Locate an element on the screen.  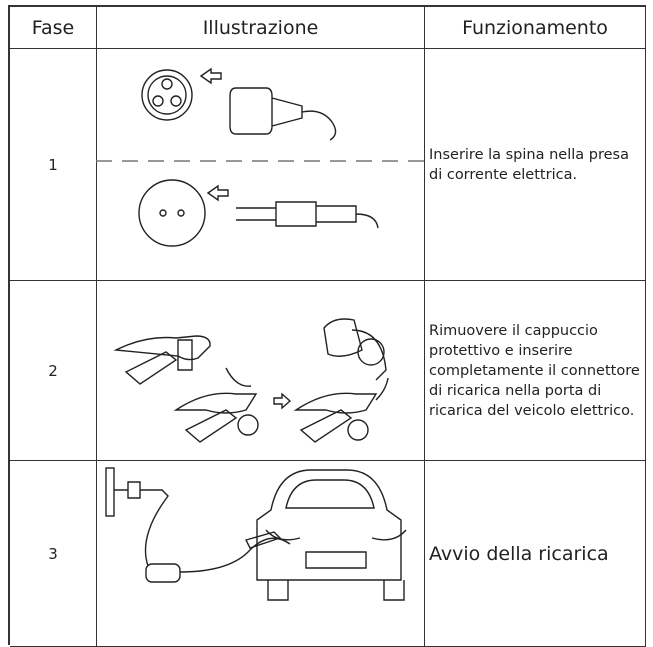
step-text: Avvio della ricarica is located at coordinates (535, 554).